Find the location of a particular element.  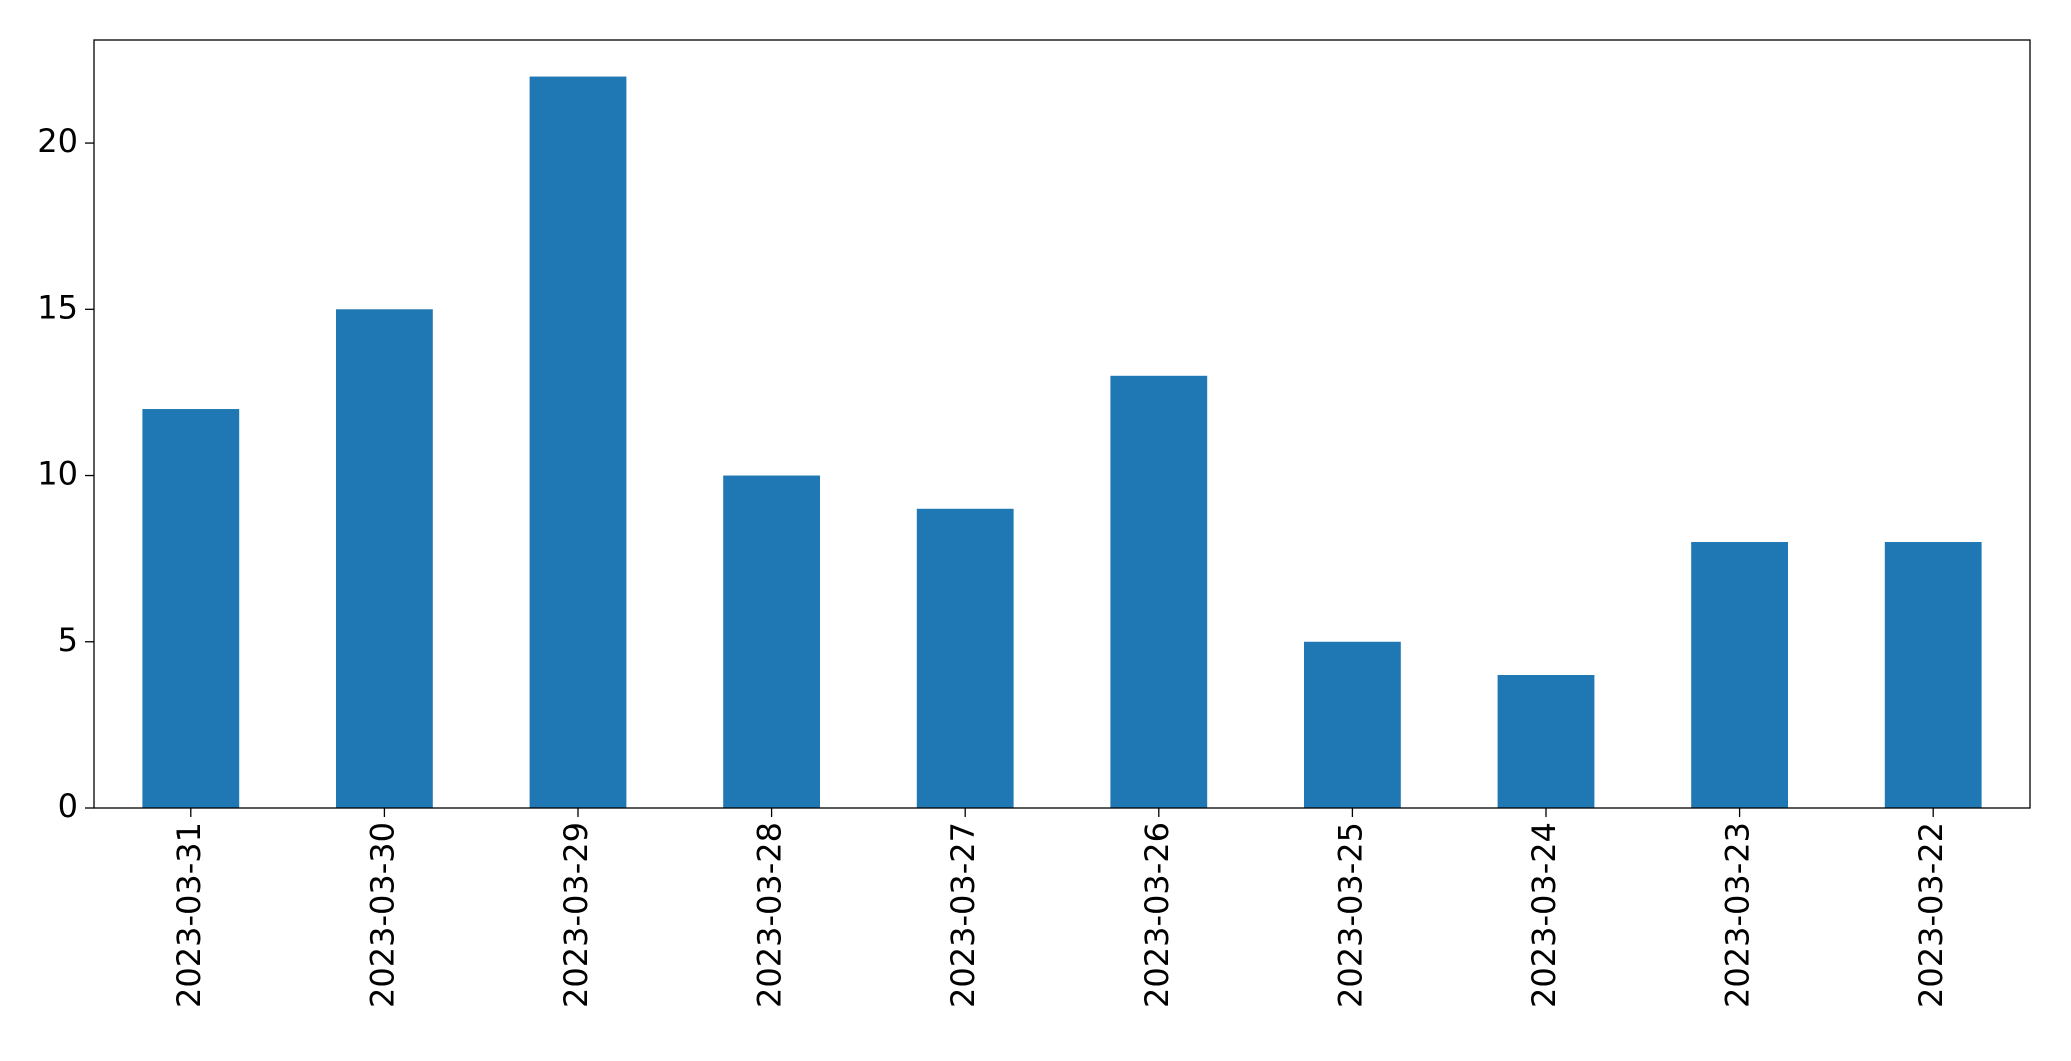

y-tick-label: 5 is located at coordinates (68, 640).